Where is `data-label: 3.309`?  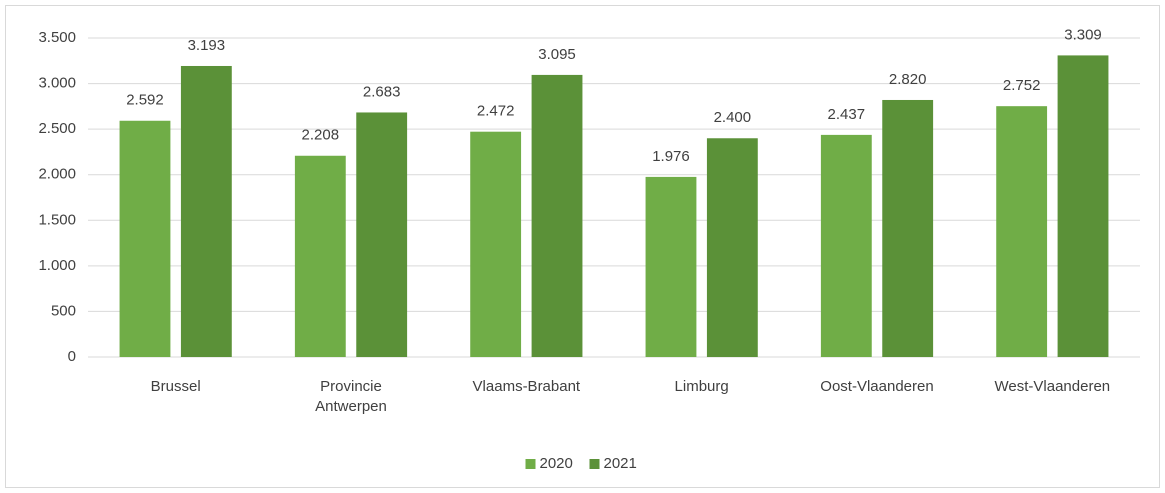 data-label: 3.309 is located at coordinates (1083, 34).